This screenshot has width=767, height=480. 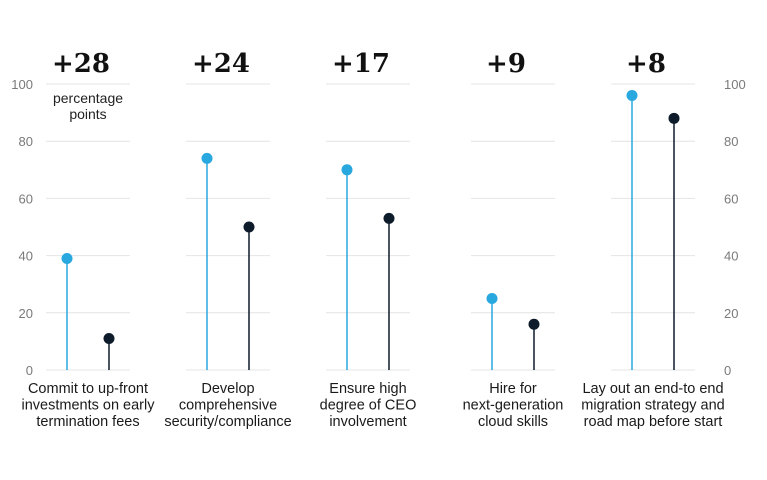 I want to click on category-label: termination fees, so click(x=87, y=422).